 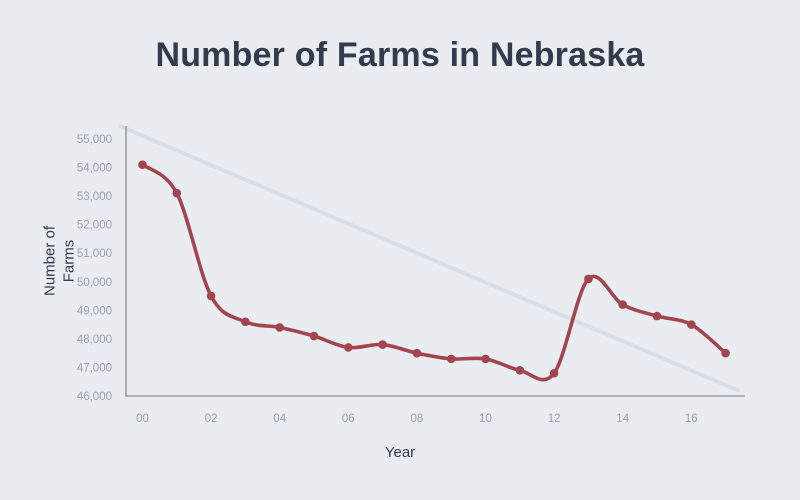 I want to click on y-tick-label: 46,000, so click(x=94, y=397).